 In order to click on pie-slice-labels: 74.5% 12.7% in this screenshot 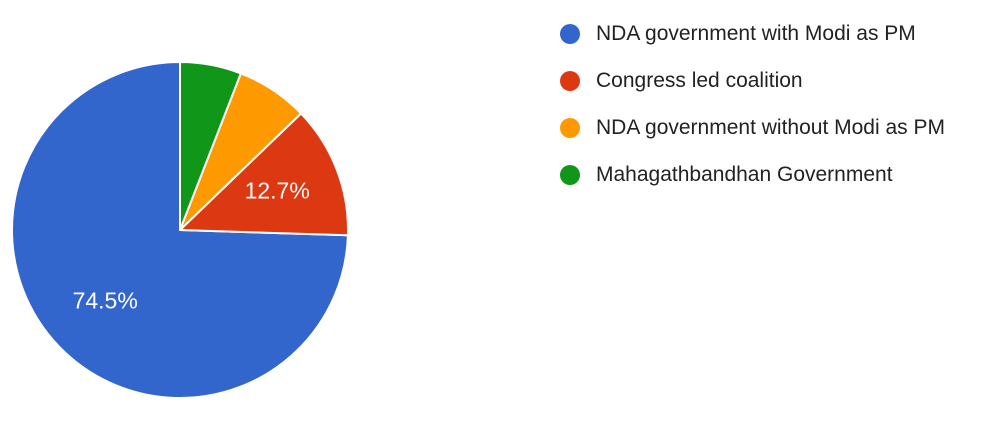, I will do `click(191, 246)`.